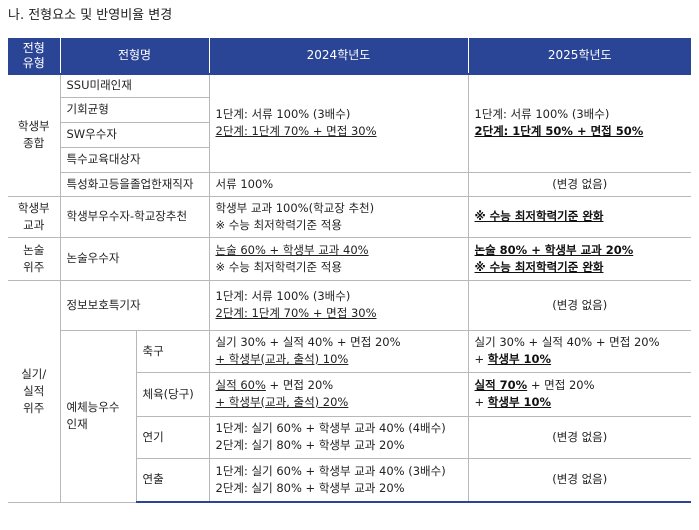  Describe the element at coordinates (33, 126) in the screenshot. I see `group-comprehensive-line1: 학생부` at that location.